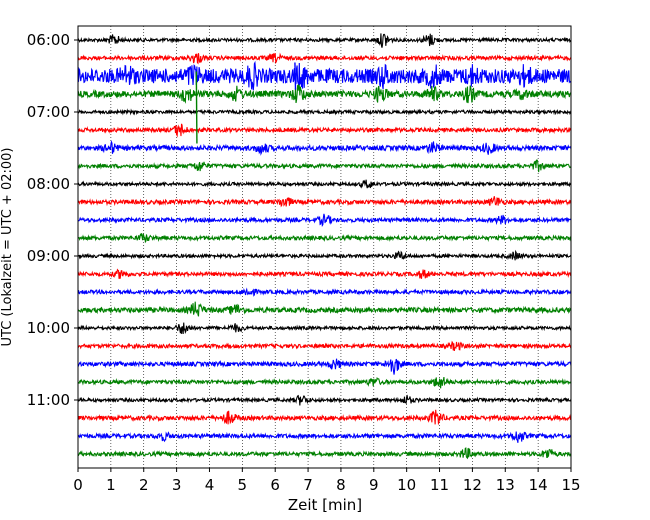  Describe the element at coordinates (275, 485) in the screenshot. I see `x-tick-label: 6` at that location.